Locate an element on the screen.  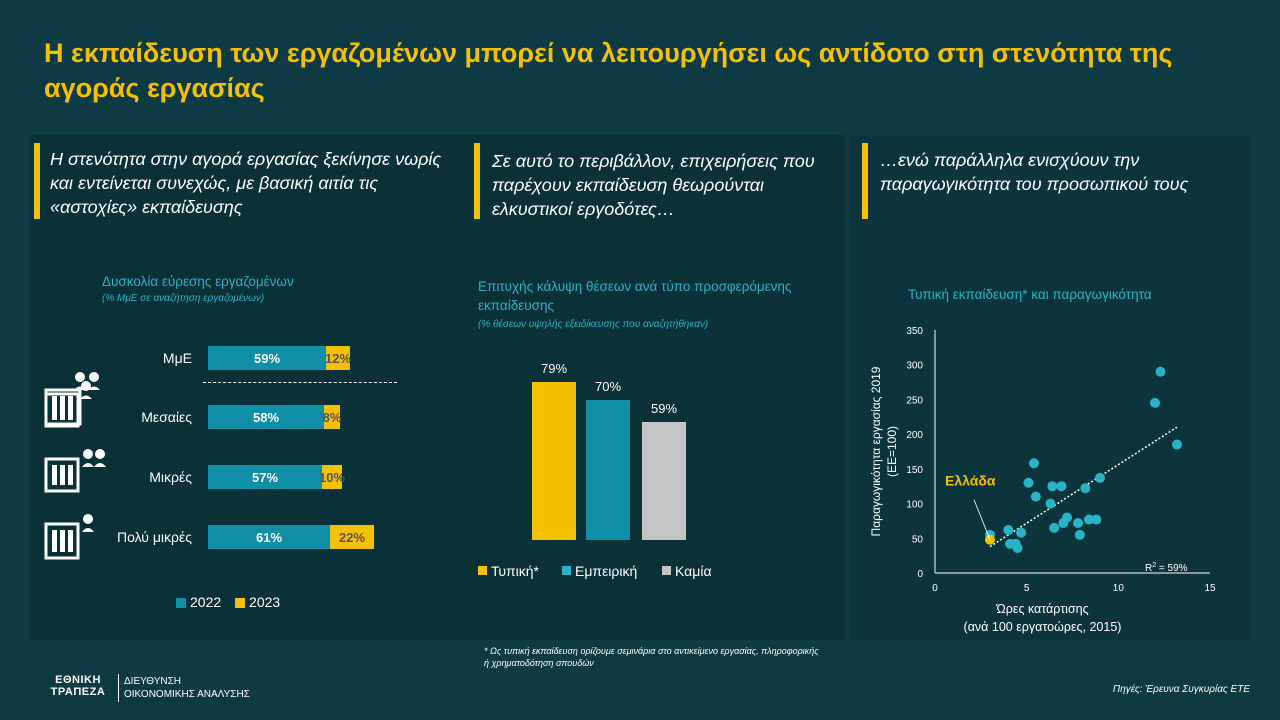
chart1-category-label: Μεσαίες is located at coordinates (166, 417).